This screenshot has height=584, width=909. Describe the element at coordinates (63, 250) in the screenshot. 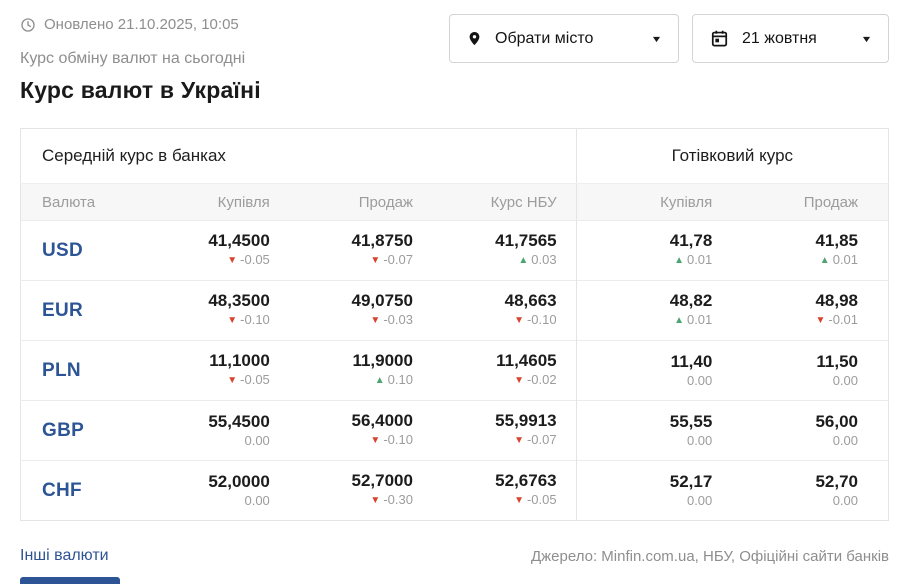

I see `currency-code-link: USD` at that location.